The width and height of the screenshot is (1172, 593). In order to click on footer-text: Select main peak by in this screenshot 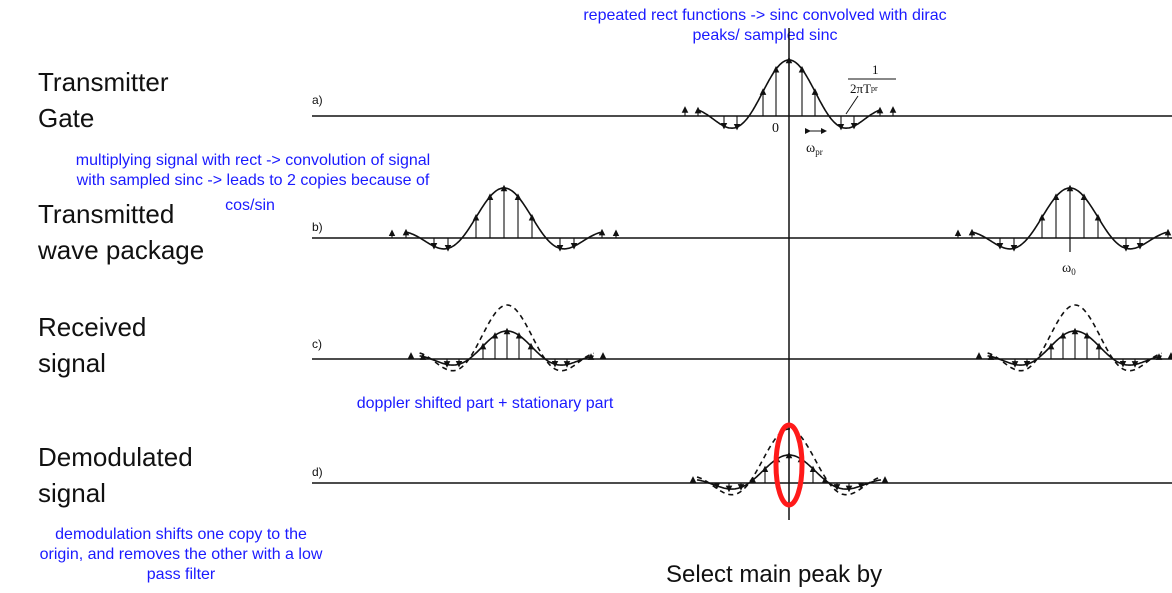, I will do `click(774, 574)`.